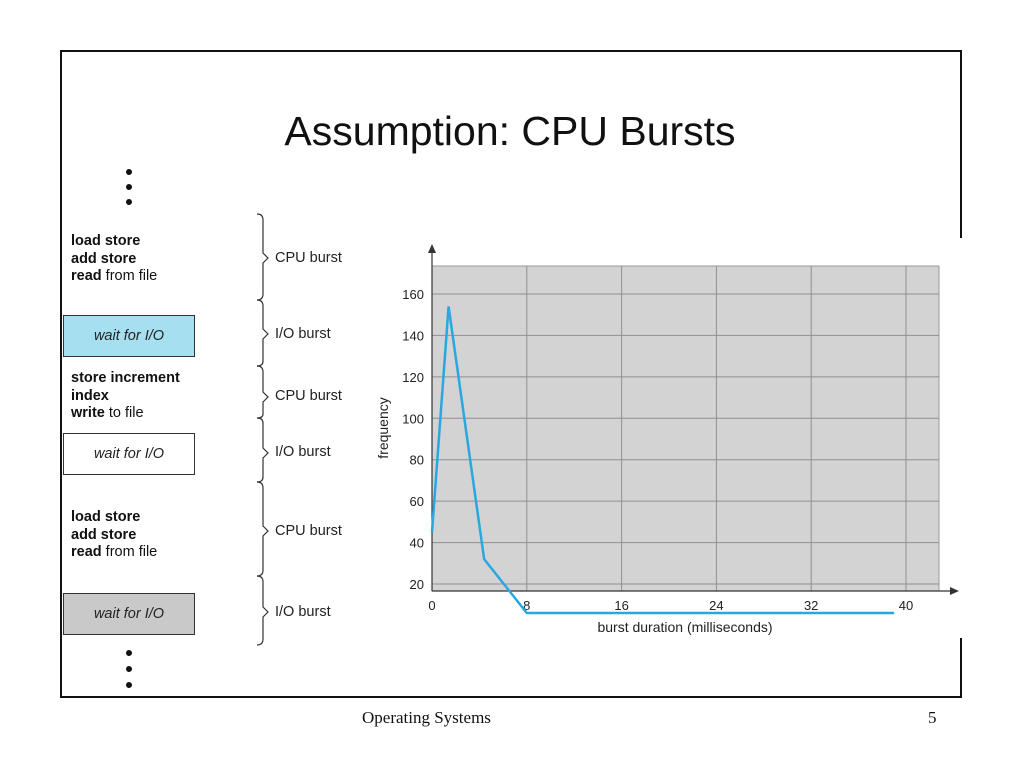  What do you see at coordinates (413, 377) in the screenshot?
I see `y-tick-label: 120` at bounding box center [413, 377].